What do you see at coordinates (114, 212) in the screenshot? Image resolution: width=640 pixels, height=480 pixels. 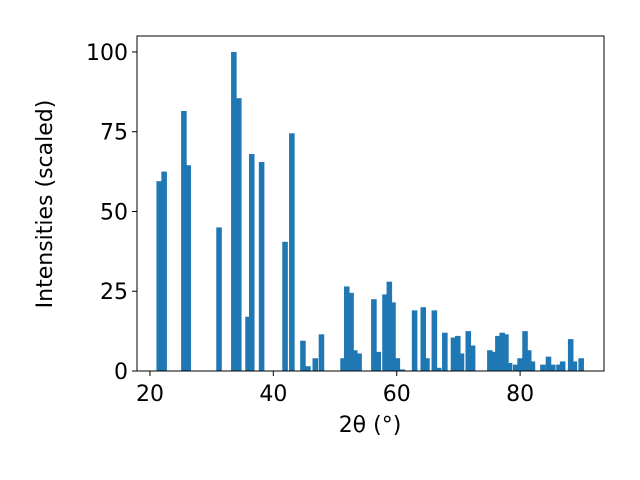 I see `y-tick-label: 50` at bounding box center [114, 212].